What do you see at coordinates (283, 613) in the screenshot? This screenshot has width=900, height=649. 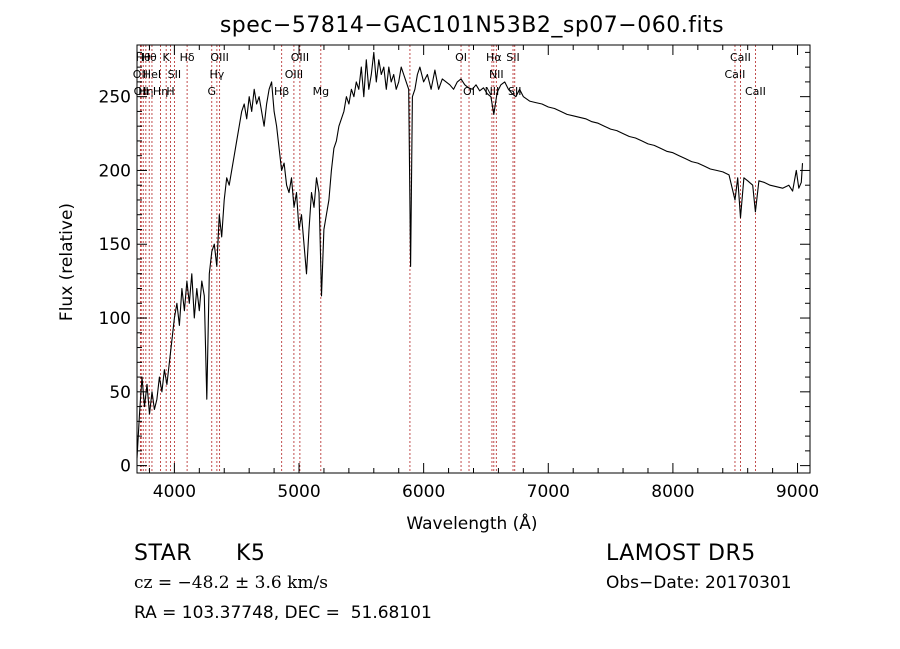 I see `coordinates: RA = 103.37748, DEC = 51.68101` at bounding box center [283, 613].